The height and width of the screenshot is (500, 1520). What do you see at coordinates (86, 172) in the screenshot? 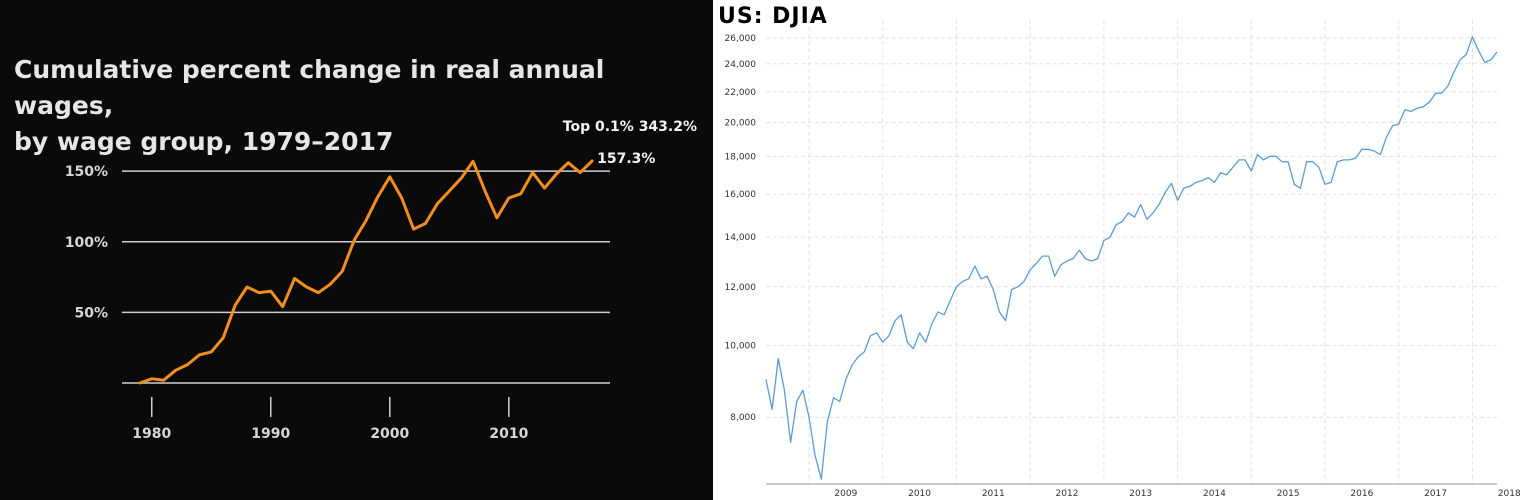
I see `y-tick-label: 150%` at bounding box center [86, 172].